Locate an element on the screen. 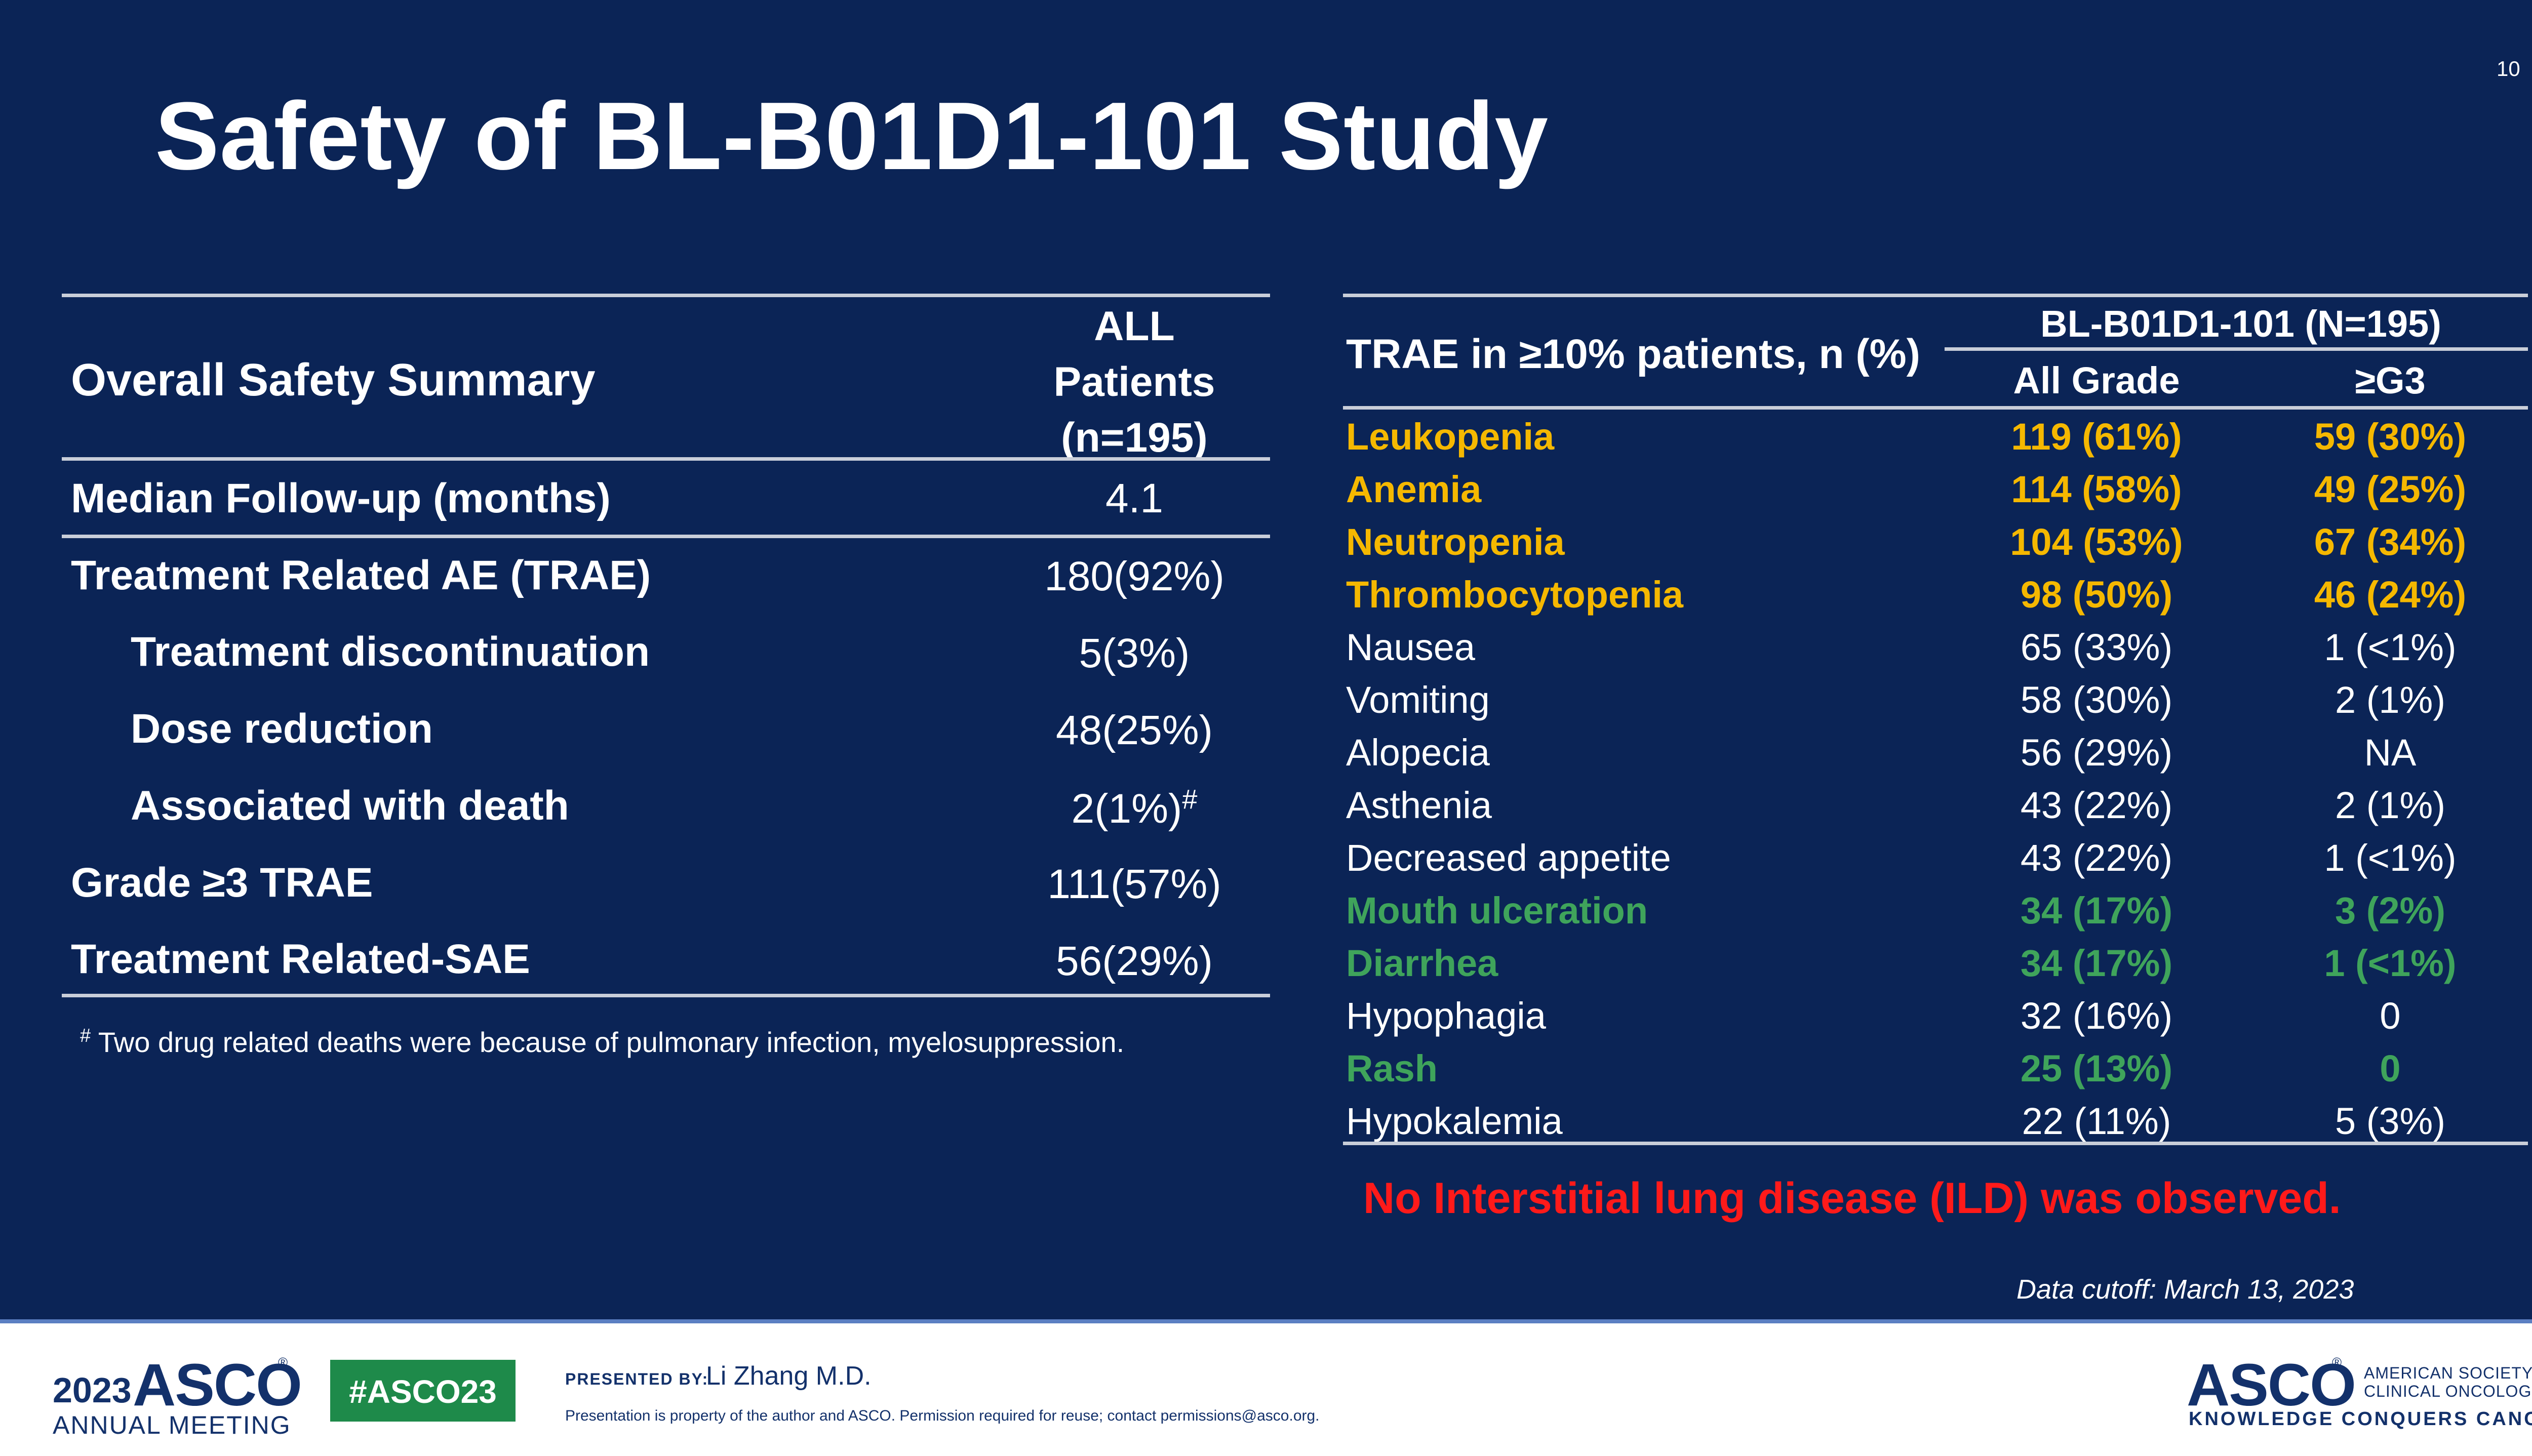 This screenshot has width=2532, height=1456. trae-g3: 49 (25%) is located at coordinates (2390, 489).